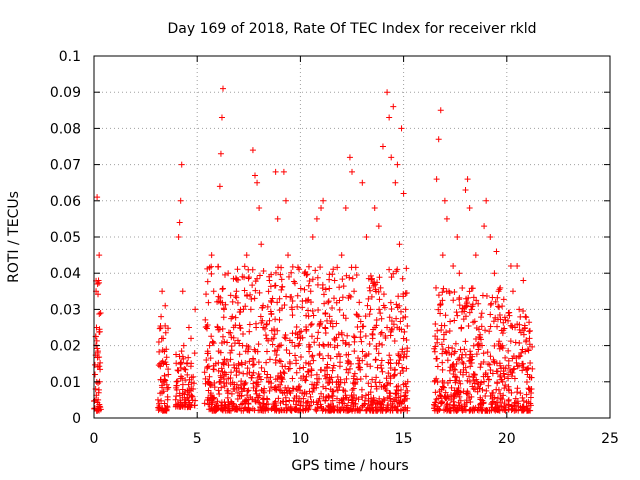 This screenshot has height=480, width=640. Describe the element at coordinates (349, 466) in the screenshot. I see `x-axis-label: GPS time / hours` at that location.